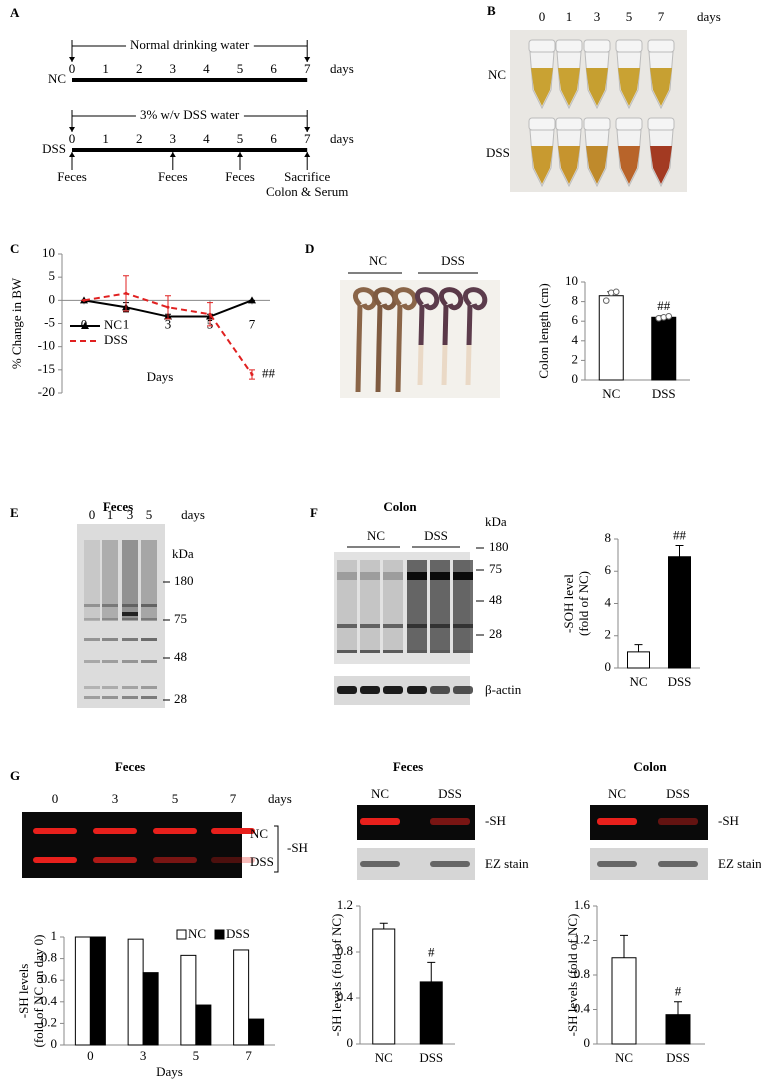 This screenshot has width=761, height=1080. What do you see at coordinates (54, 148) in the screenshot?
I see `row-label: DSS` at bounding box center [54, 148].